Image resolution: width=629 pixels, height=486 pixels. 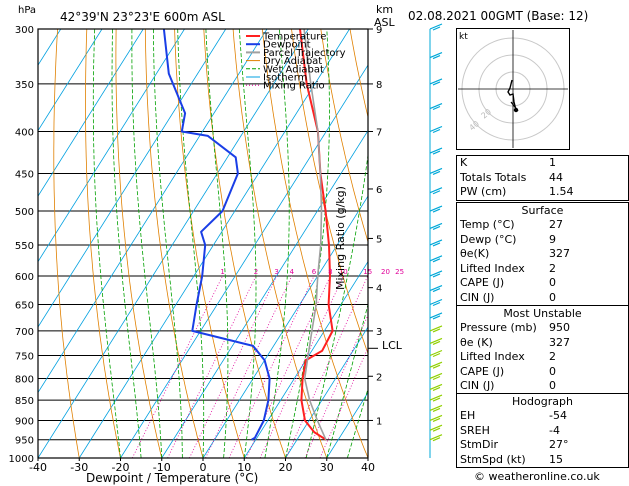 I want to click on pressure-tick-label: 600, so click(x=24, y=277).